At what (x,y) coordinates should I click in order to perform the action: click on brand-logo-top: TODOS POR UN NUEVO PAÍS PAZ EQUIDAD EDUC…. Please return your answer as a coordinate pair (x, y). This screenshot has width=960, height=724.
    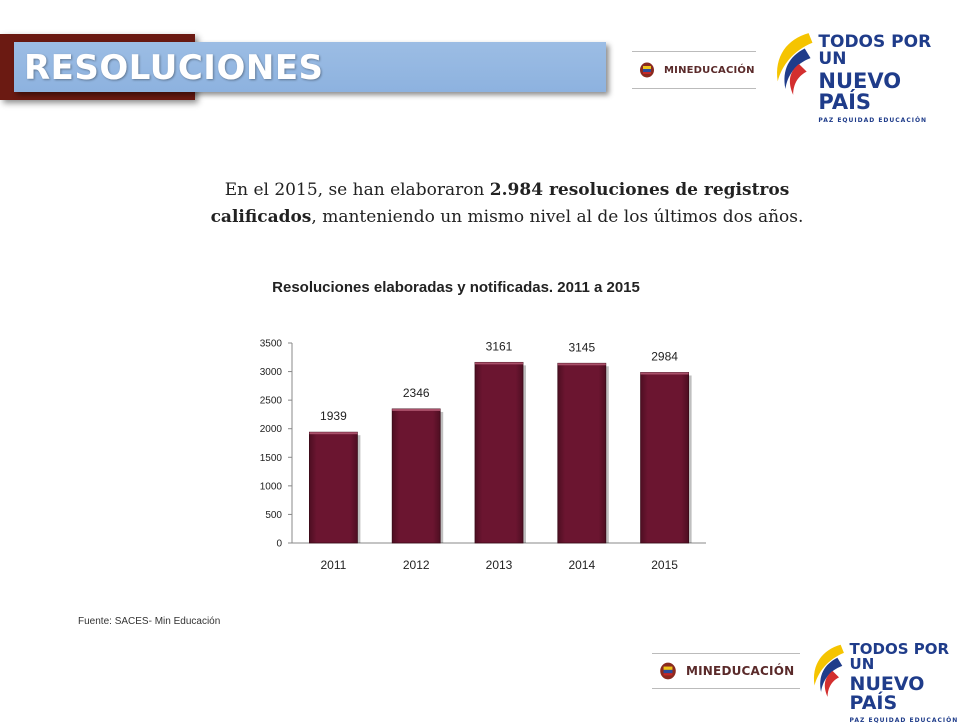
    Looking at the image, I should click on (865, 76).